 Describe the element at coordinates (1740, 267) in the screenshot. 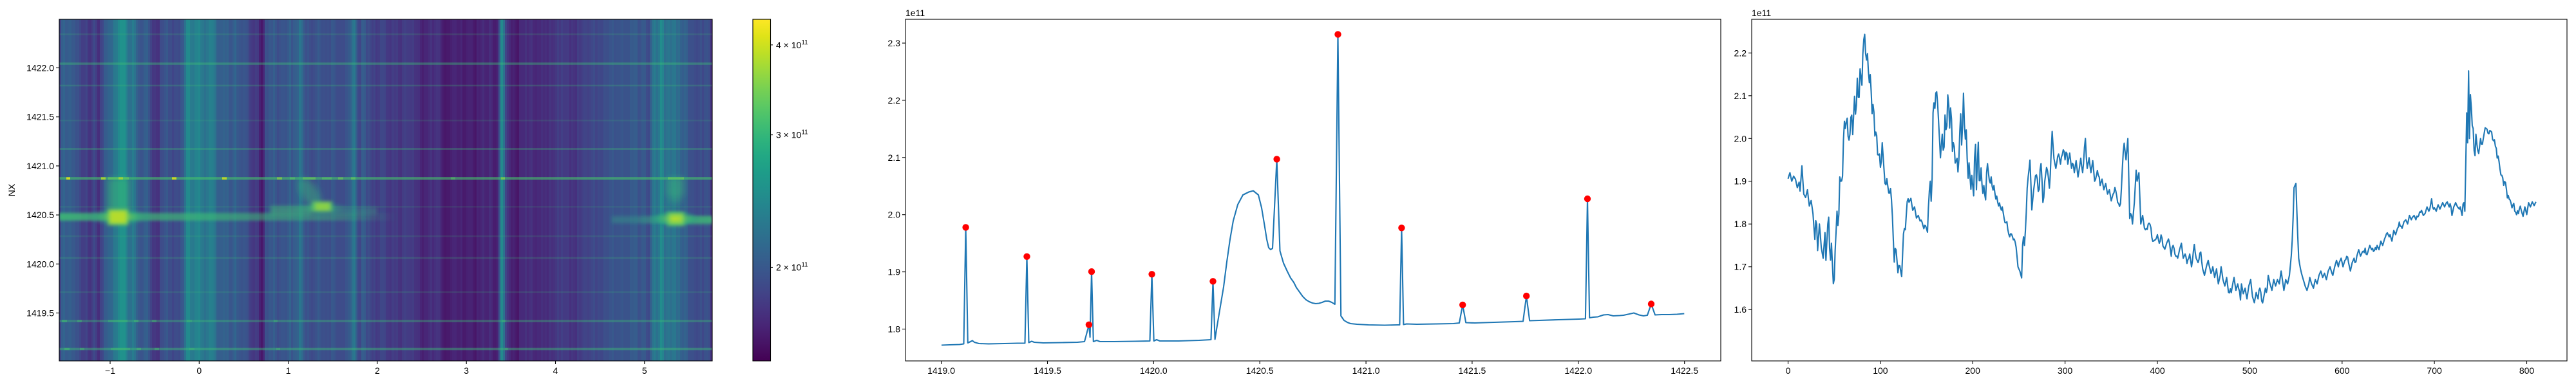

I see `svg-text: 1.7` at that location.